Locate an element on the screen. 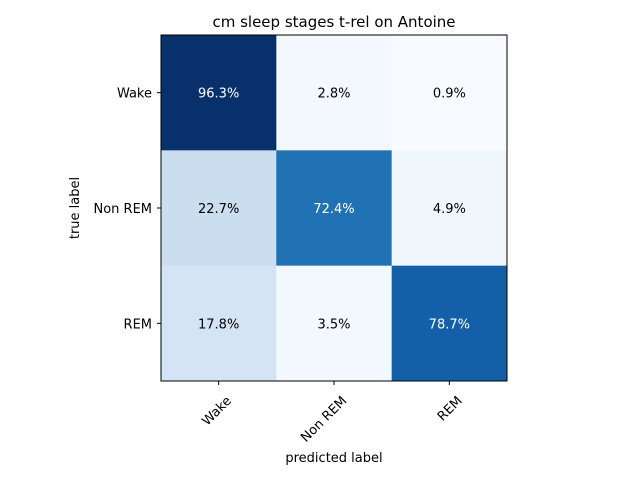 This screenshot has width=640, height=485. cell-value-label: 78.7% is located at coordinates (449, 324).